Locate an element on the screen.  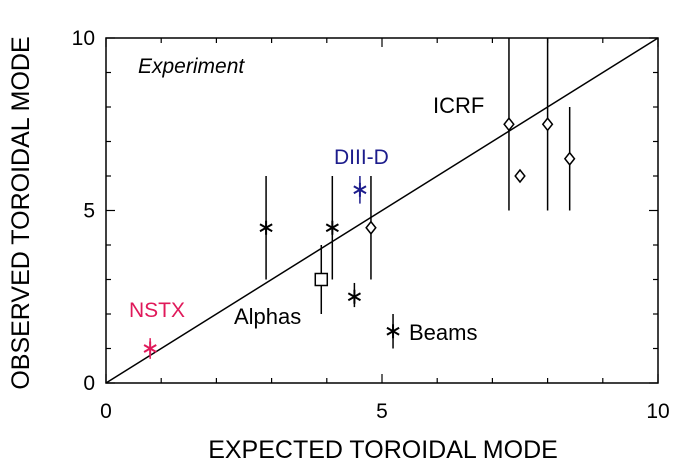
x-tick-label: 10 is located at coordinates (657, 411).